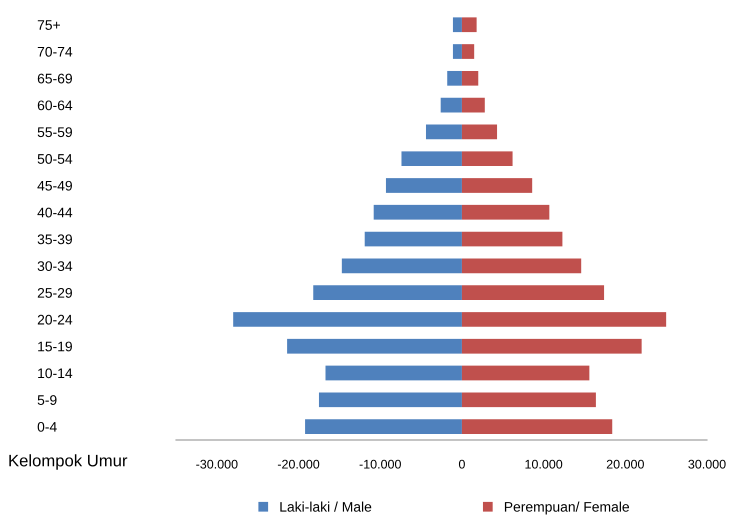 The image size is (740, 527). What do you see at coordinates (55, 347) in the screenshot?
I see `y-tick-label: 15-19` at bounding box center [55, 347].